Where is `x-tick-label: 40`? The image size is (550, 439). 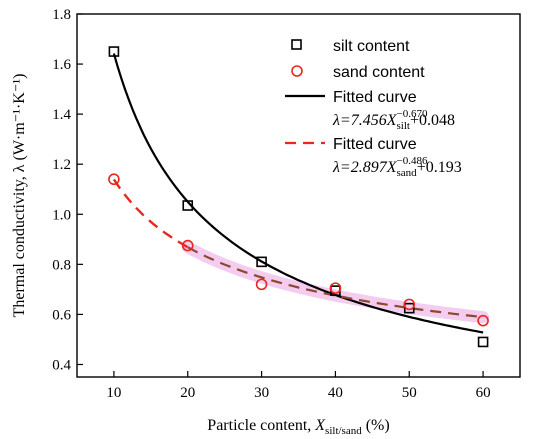
x-tick-label: 40 is located at coordinates (335, 393).